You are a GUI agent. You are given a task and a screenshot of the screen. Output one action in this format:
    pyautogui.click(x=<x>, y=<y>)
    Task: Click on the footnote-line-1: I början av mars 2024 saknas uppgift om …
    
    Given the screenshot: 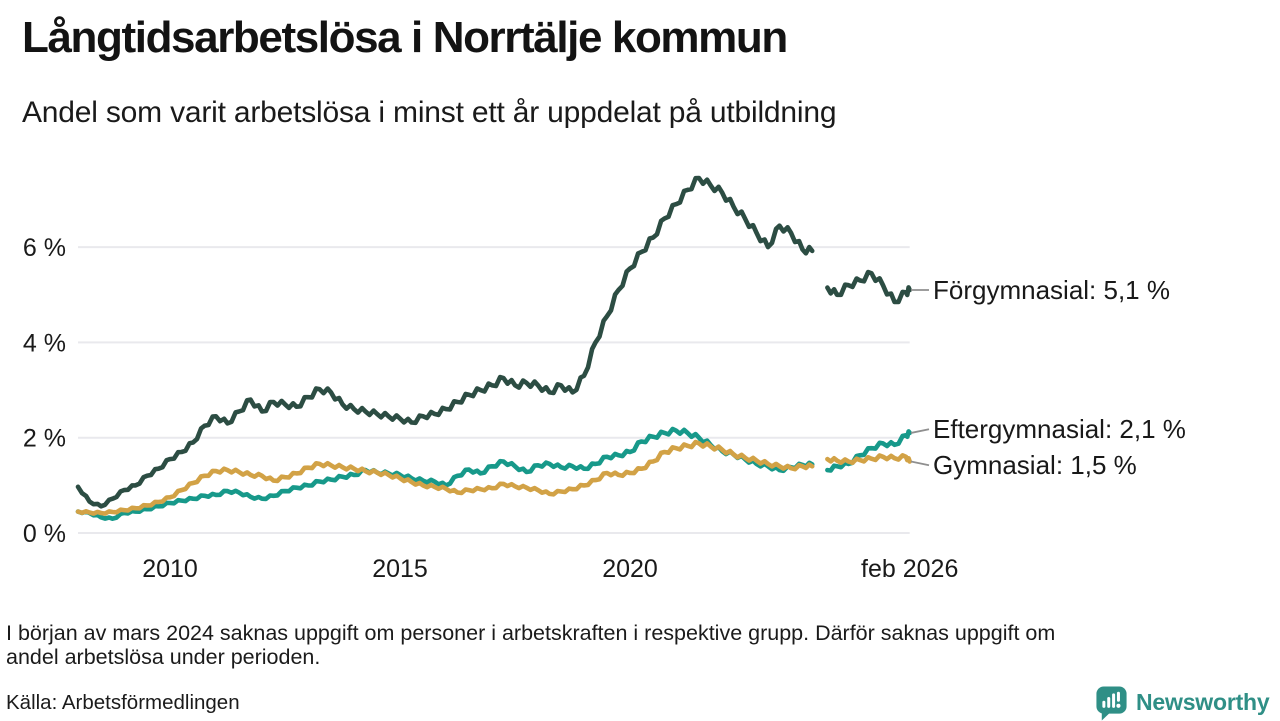 What is the action you would take?
    pyautogui.click(x=531, y=633)
    